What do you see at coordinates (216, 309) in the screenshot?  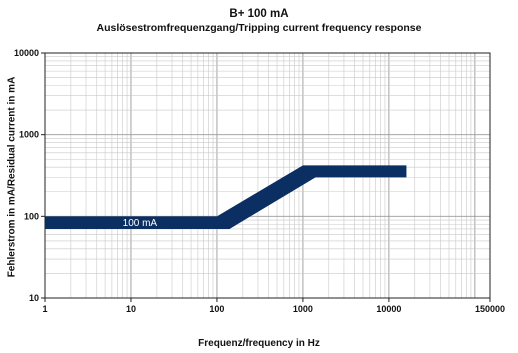 I see `x-tick-label: 100` at bounding box center [216, 309].